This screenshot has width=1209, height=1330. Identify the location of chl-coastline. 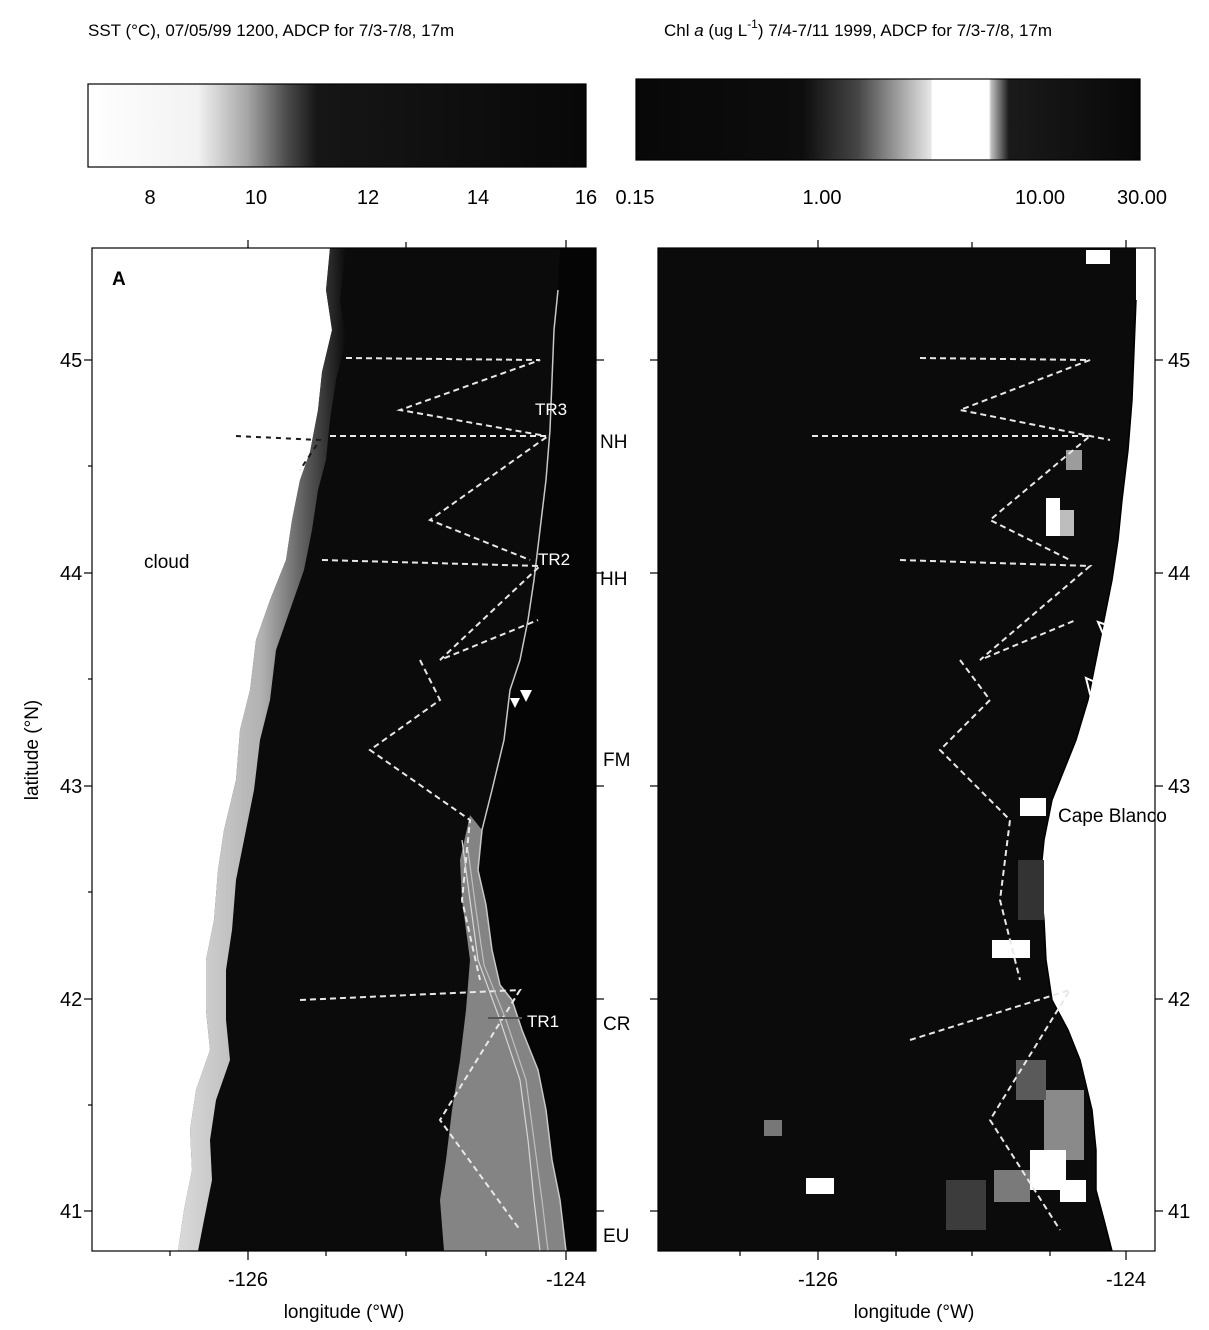
(1088, 775).